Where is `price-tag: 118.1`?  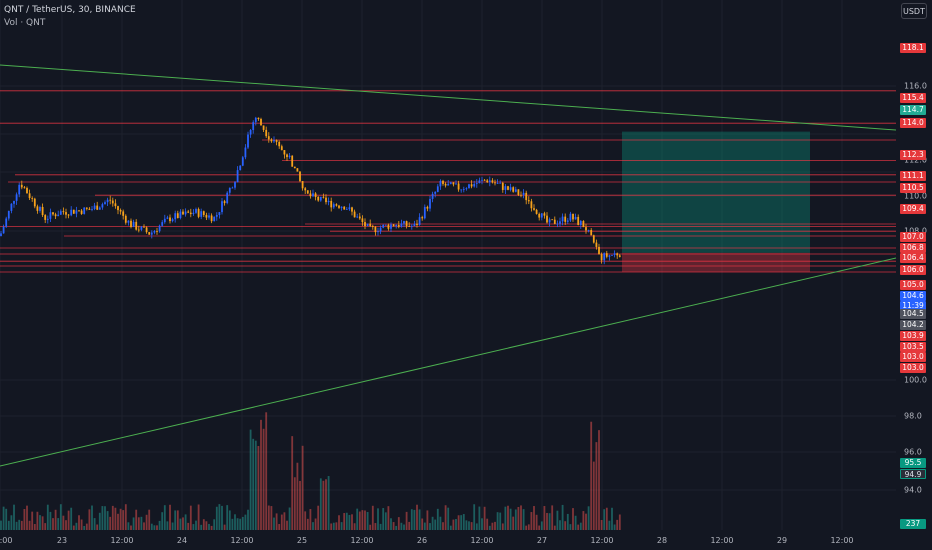 price-tag: 118.1 is located at coordinates (913, 48).